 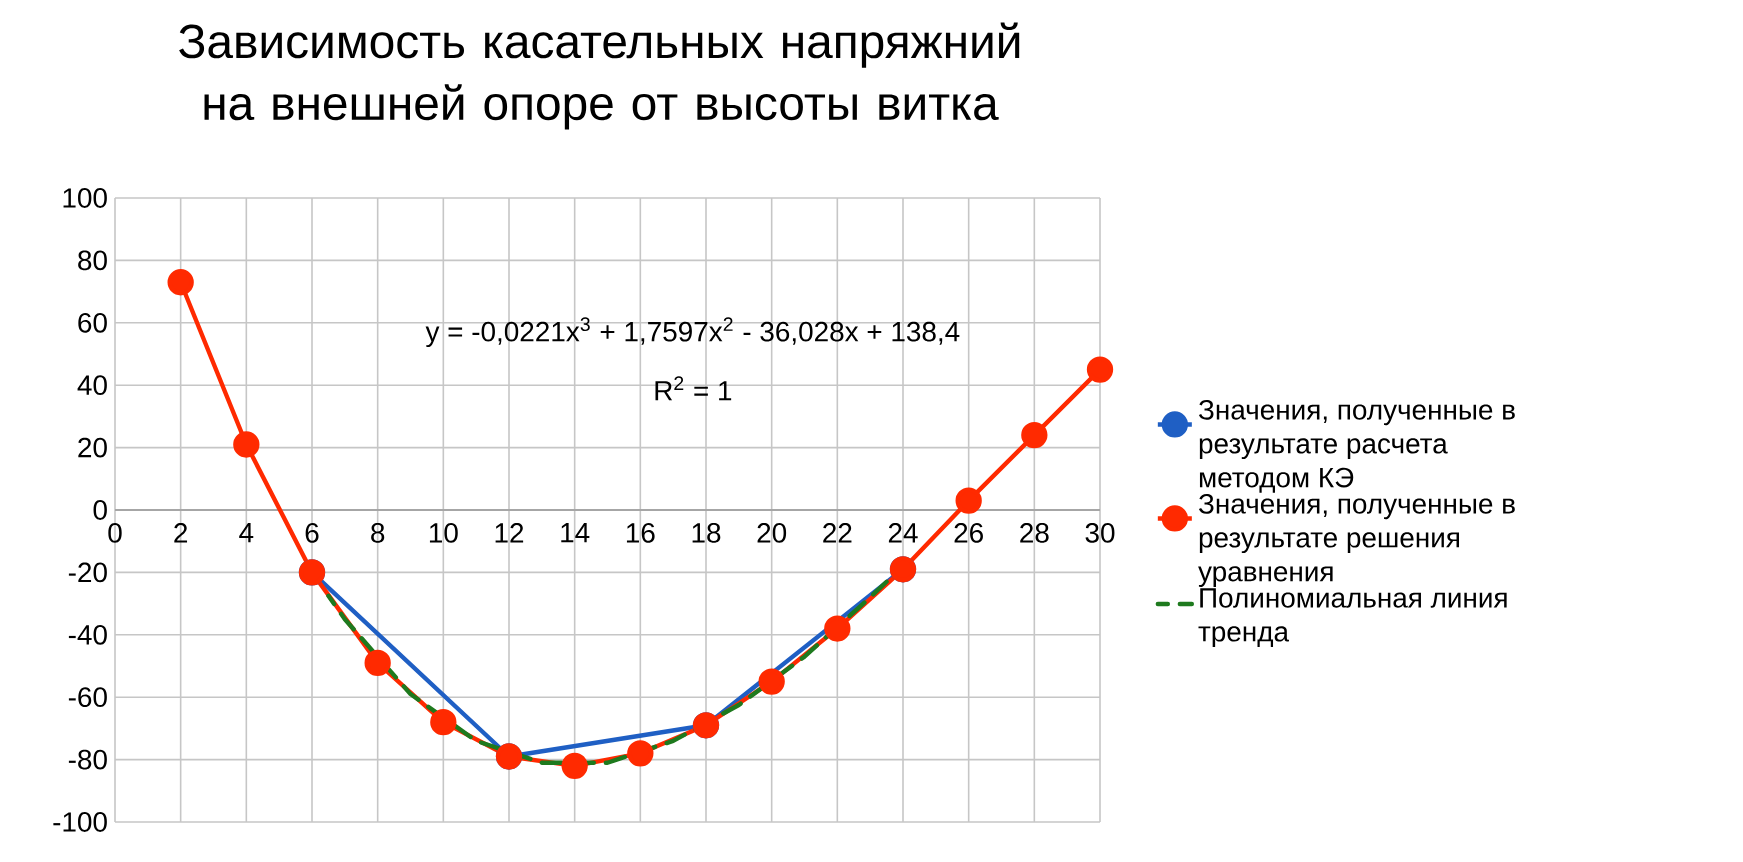 What do you see at coordinates (92, 447) in the screenshot?
I see `y-tick-label: 20` at bounding box center [92, 447].